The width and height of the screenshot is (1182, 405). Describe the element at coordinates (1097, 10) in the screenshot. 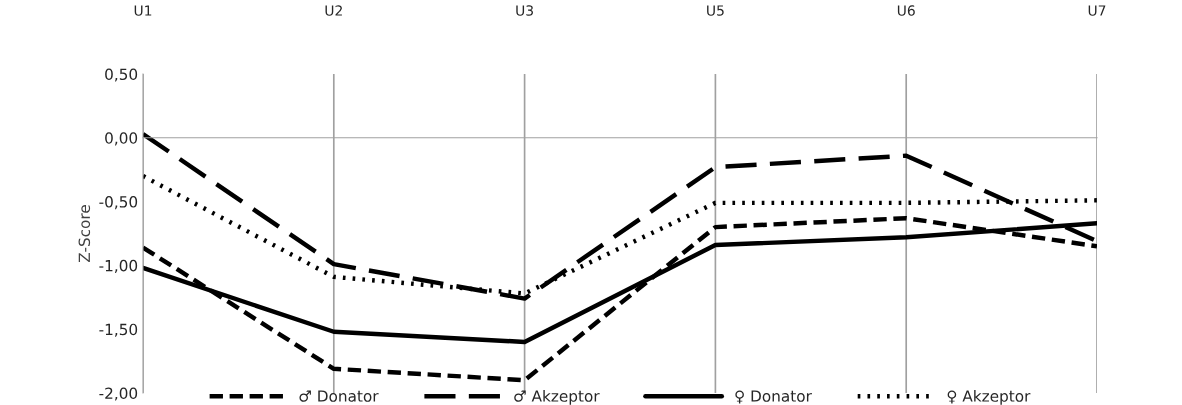

I see `x-tick-label: U7` at that location.